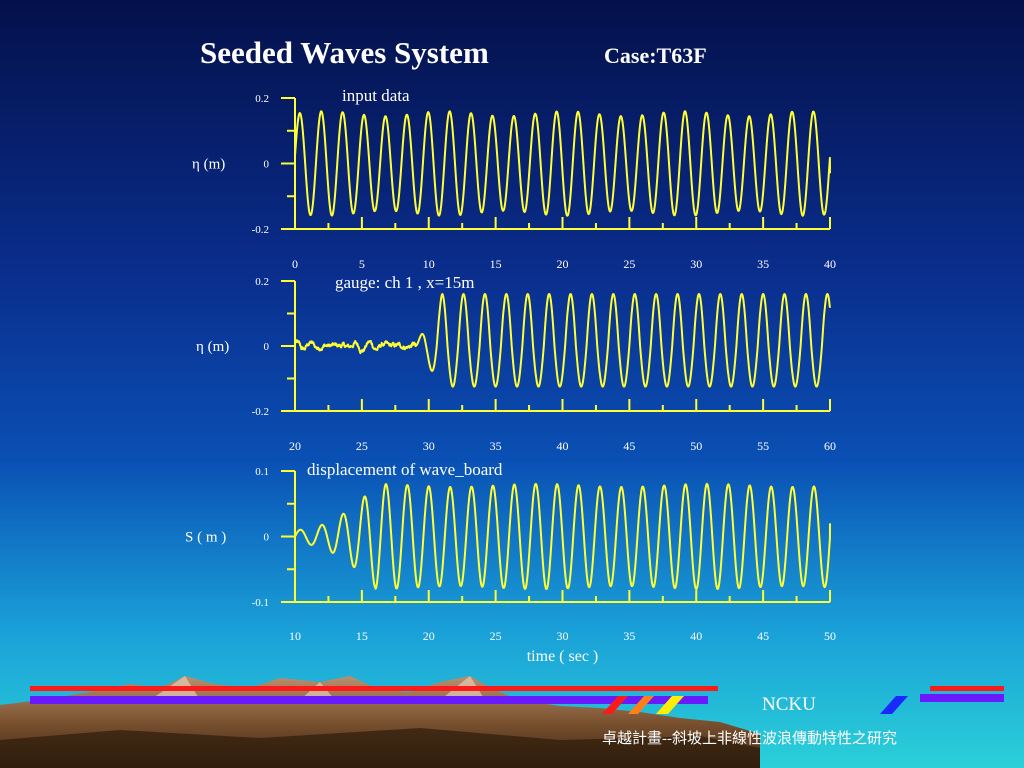 The image size is (1024, 768). Describe the element at coordinates (404, 282) in the screenshot. I see `chart-annotation: gauge: ch 1 , x=15m` at that location.